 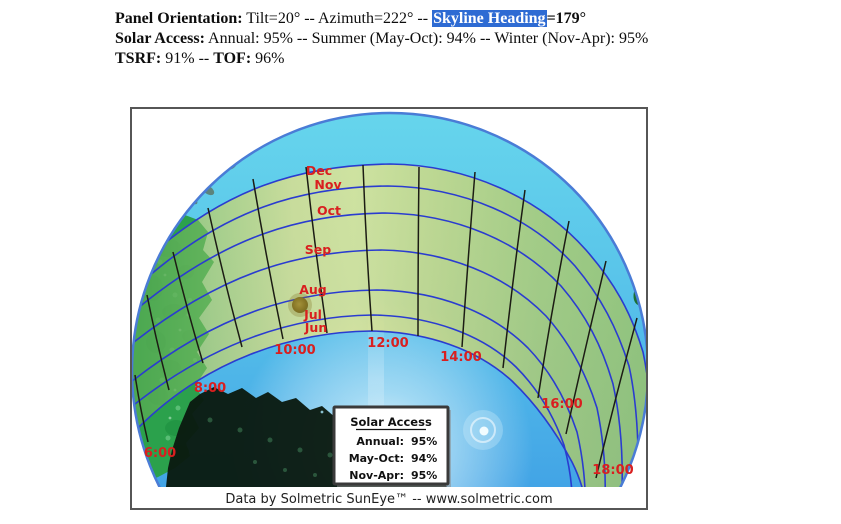 What do you see at coordinates (312, 314) in the screenshot?
I see `month-label-jul: Jul` at bounding box center [312, 314].